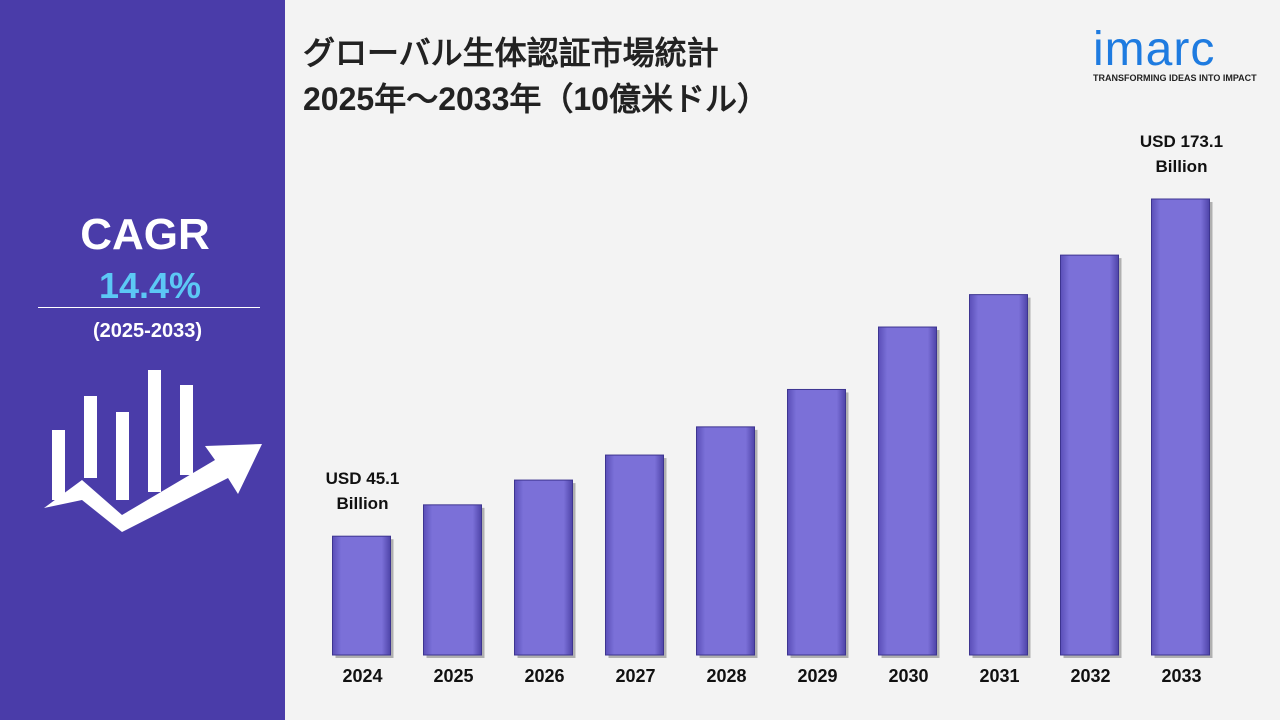  What do you see at coordinates (999, 676) in the screenshot?
I see `x-tick-label: 2031` at bounding box center [999, 676].